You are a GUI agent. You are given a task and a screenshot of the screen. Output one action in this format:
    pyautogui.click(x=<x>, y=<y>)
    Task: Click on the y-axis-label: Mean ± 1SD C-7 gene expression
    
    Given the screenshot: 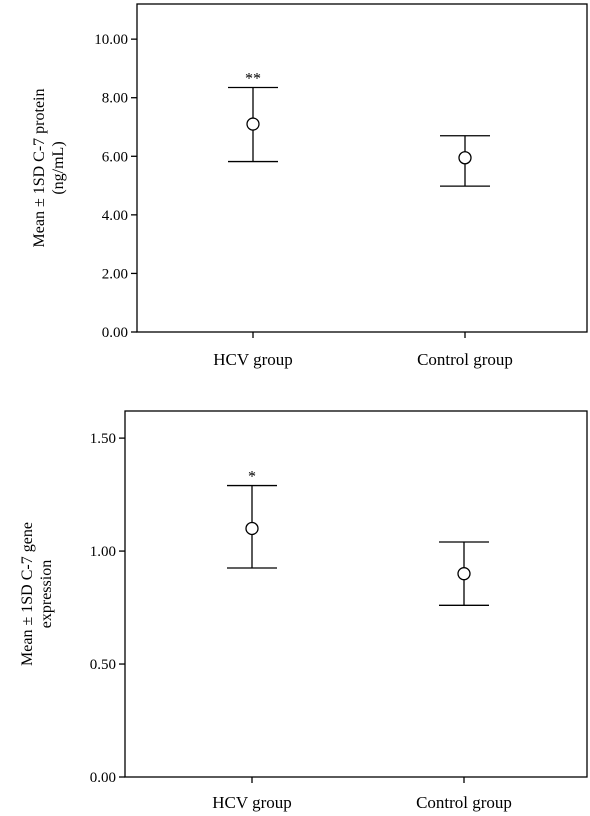 What is the action you would take?
    pyautogui.click(x=37, y=594)
    